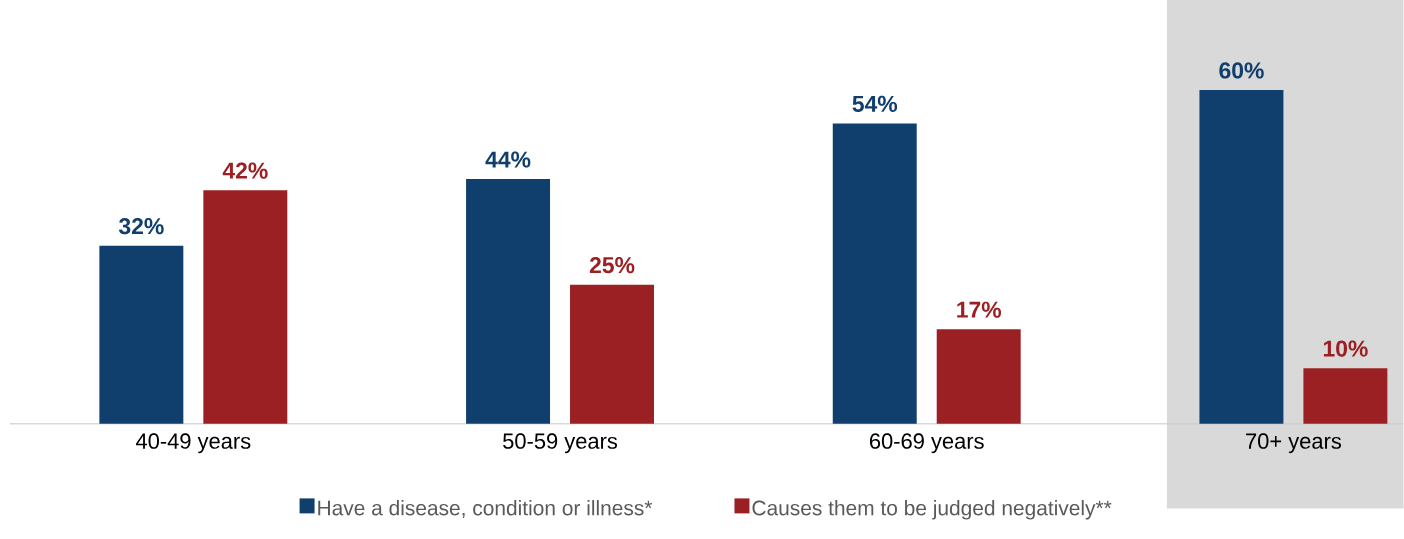  I want to click on data-label: 25%, so click(612, 265).